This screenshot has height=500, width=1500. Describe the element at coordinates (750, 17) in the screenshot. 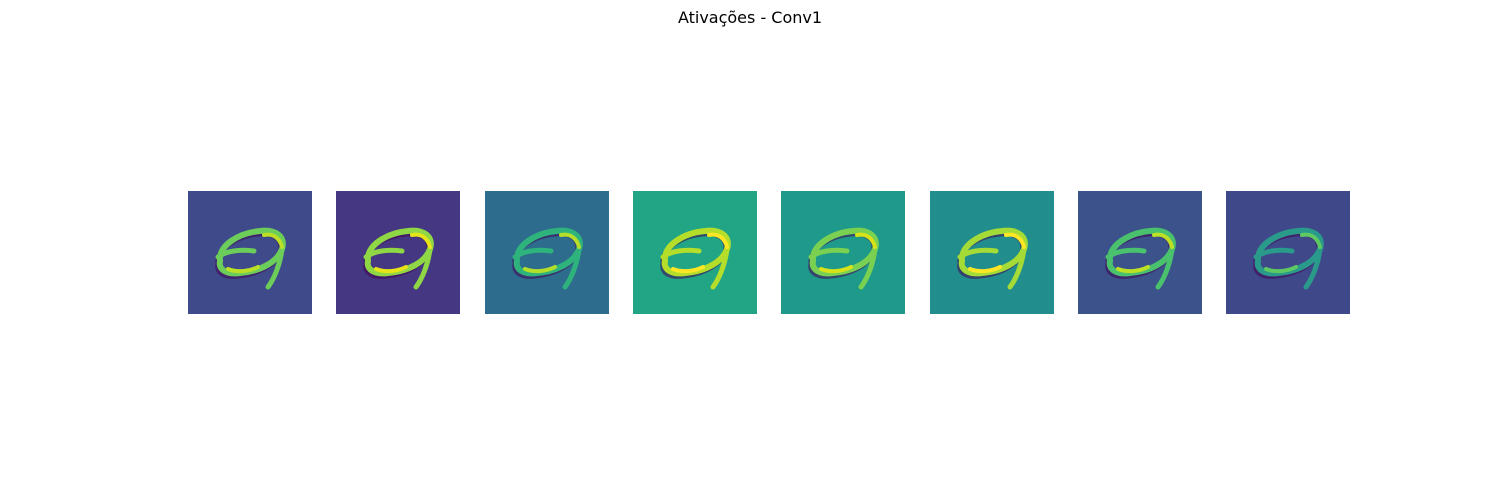

I see `chart-title: Ativações - Conv1` at that location.